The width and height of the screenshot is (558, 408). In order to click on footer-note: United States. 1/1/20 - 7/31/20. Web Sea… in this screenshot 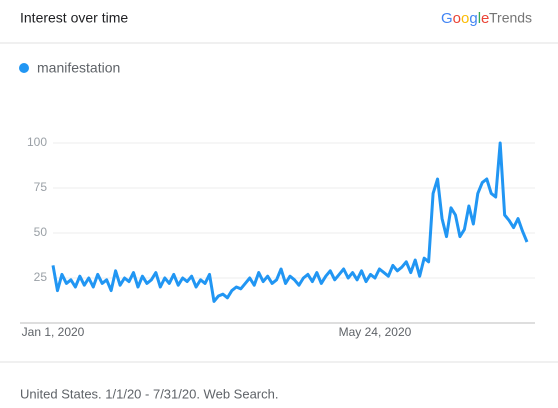, I will do `click(149, 393)`.